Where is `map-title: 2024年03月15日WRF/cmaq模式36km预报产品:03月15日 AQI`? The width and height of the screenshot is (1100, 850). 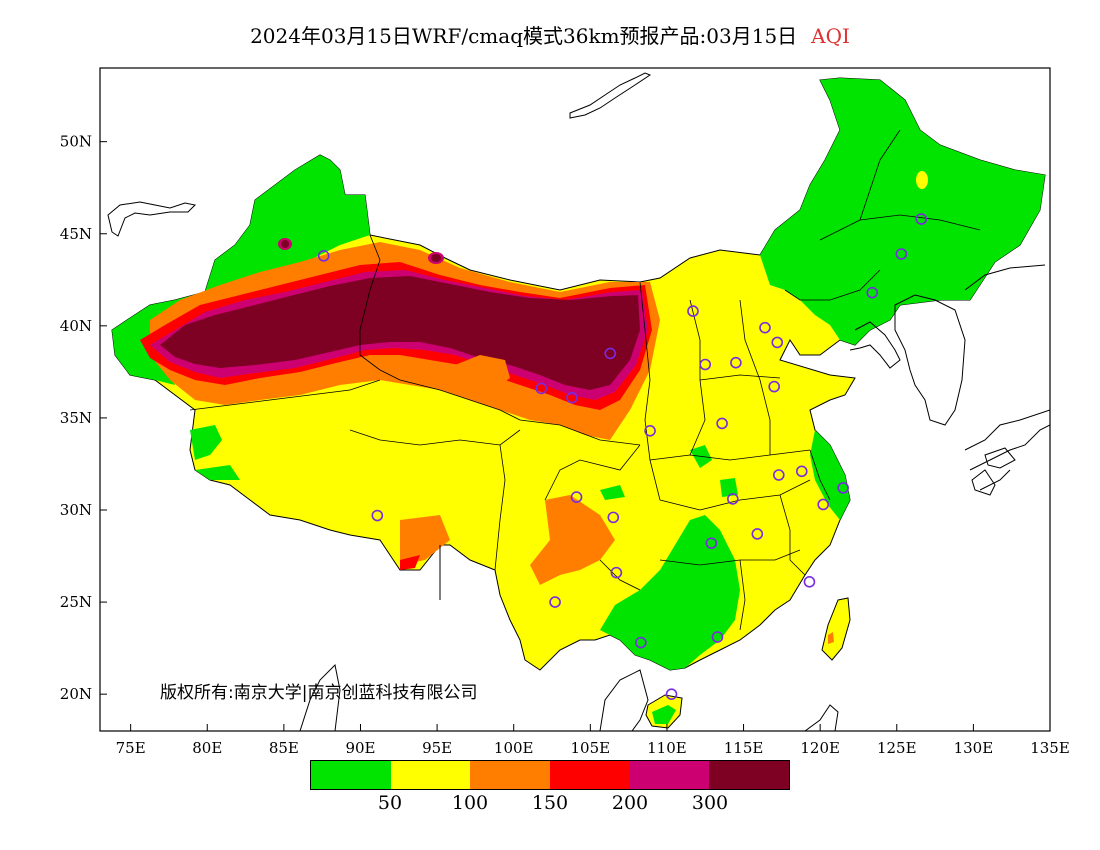 map-title: 2024年03月15日WRF/cmaq模式36km预报产品:03月15日 AQI is located at coordinates (550, 34).